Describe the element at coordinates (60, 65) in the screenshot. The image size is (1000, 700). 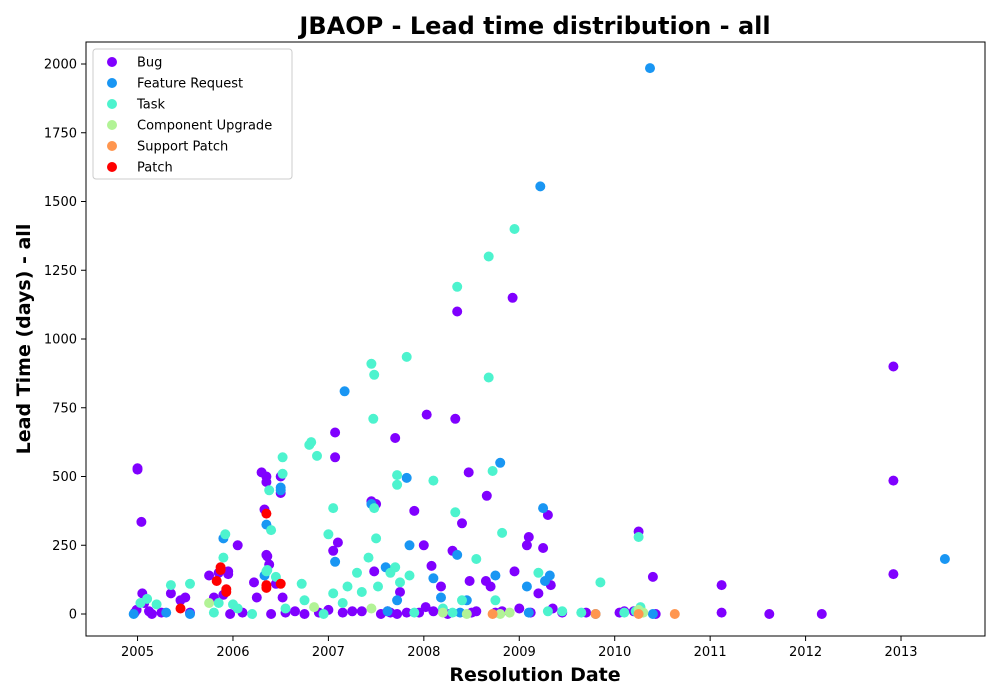
I see `y-tick-label: 2000` at that location.